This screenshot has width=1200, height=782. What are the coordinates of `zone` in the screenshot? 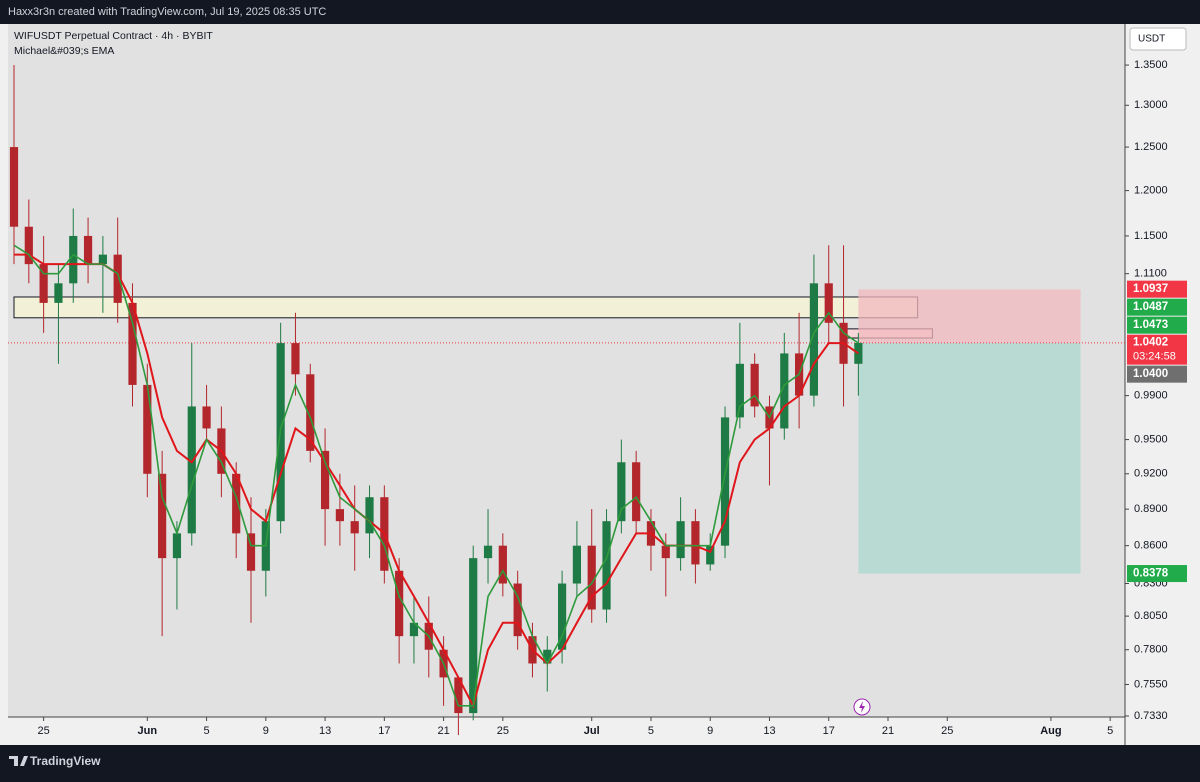 It's located at (466, 307).